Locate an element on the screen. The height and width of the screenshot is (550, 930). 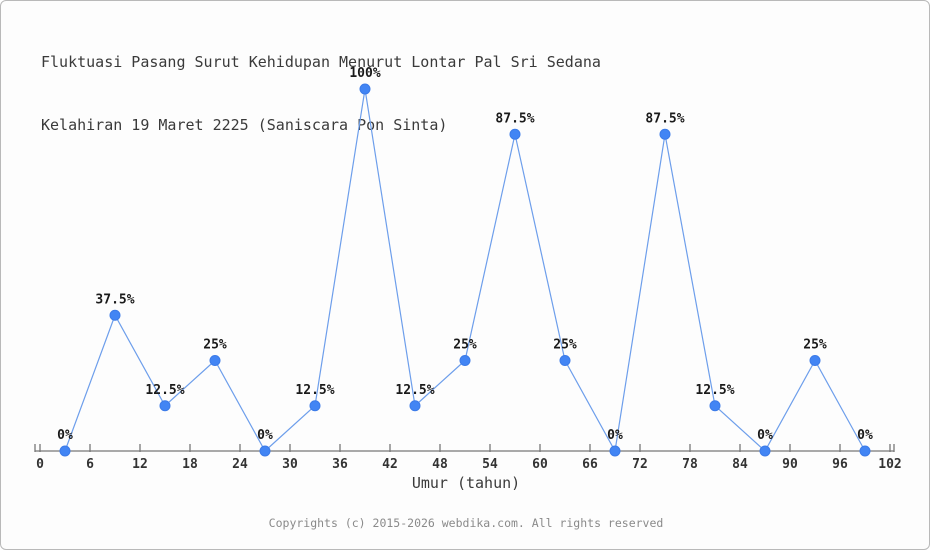
x-axis-tick-label: 60 is located at coordinates (540, 464).